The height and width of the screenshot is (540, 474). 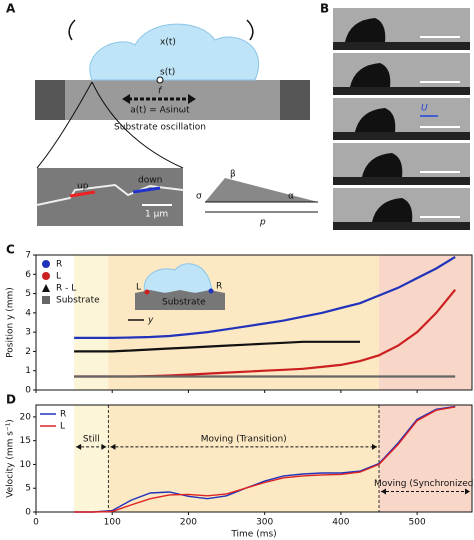 I want to click on x-tick-label: 0, so click(x=36, y=523).